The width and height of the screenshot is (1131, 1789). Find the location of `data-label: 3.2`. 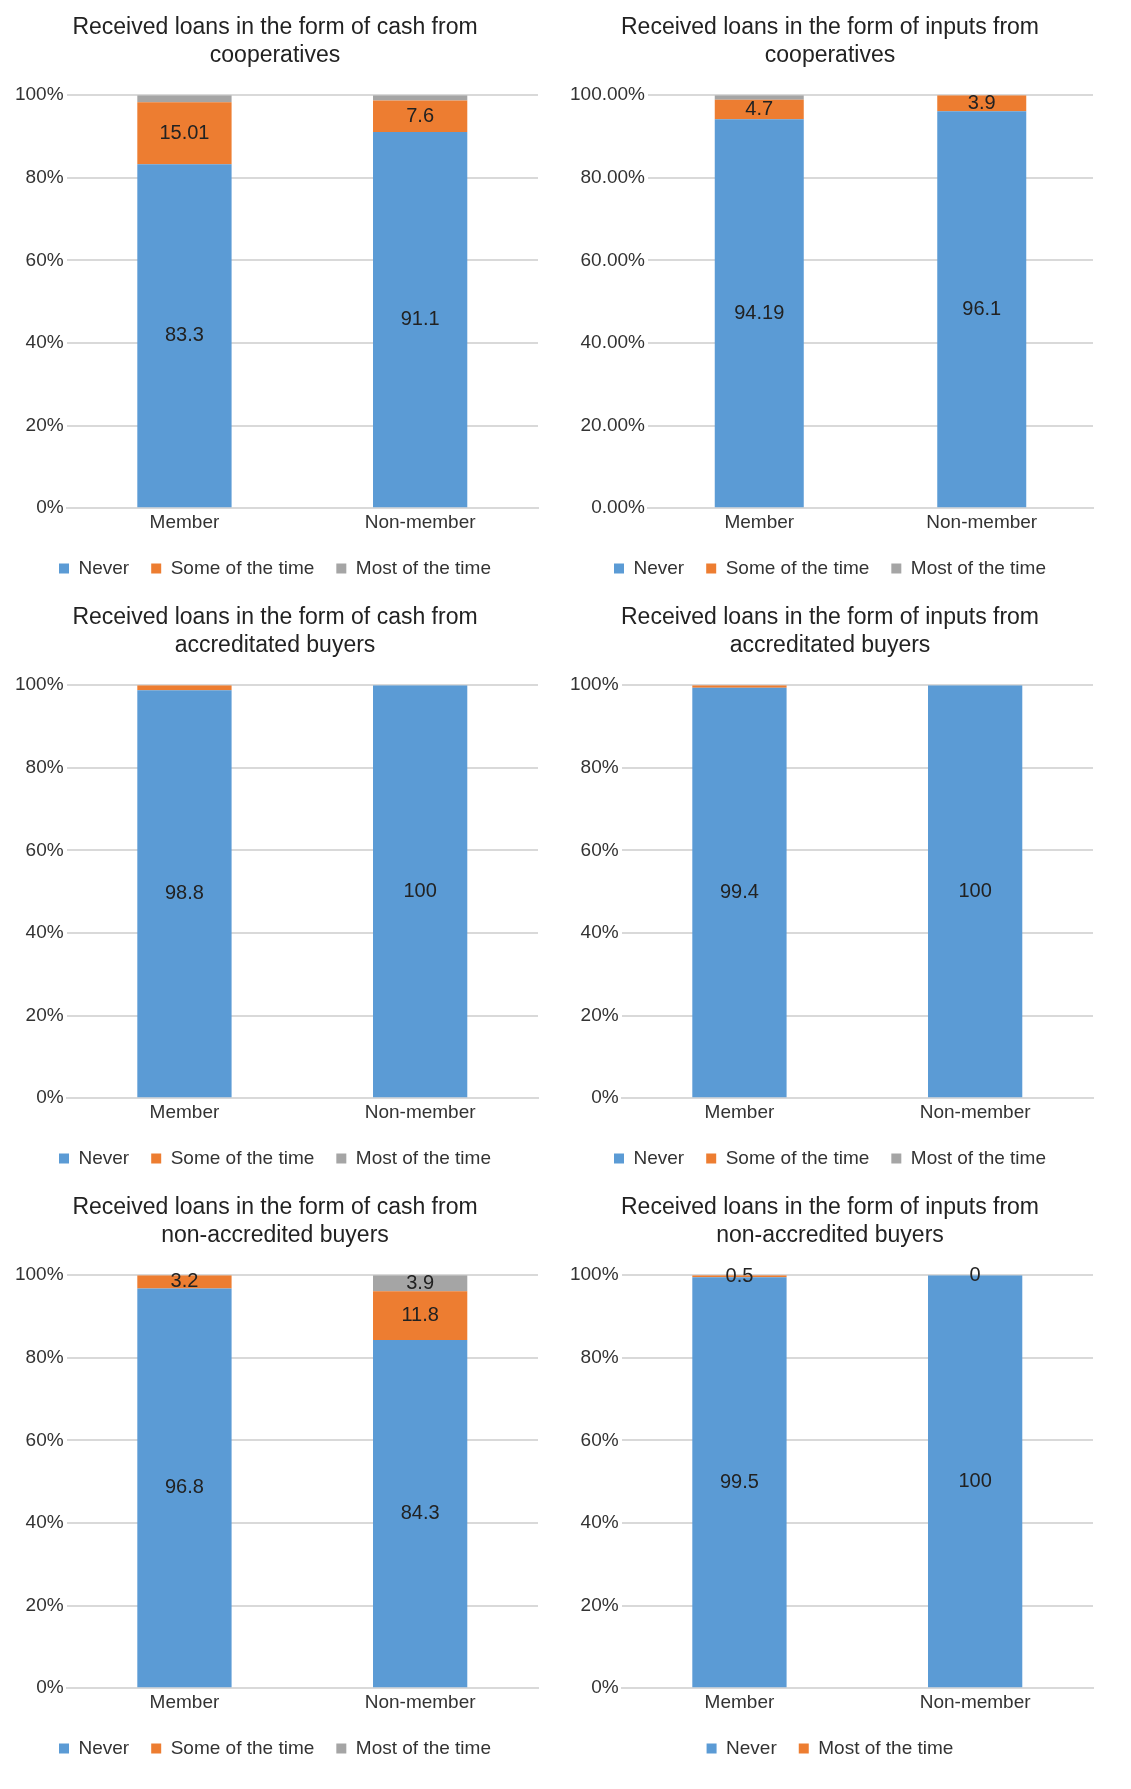

data-label: 3.2 is located at coordinates (184, 1280).